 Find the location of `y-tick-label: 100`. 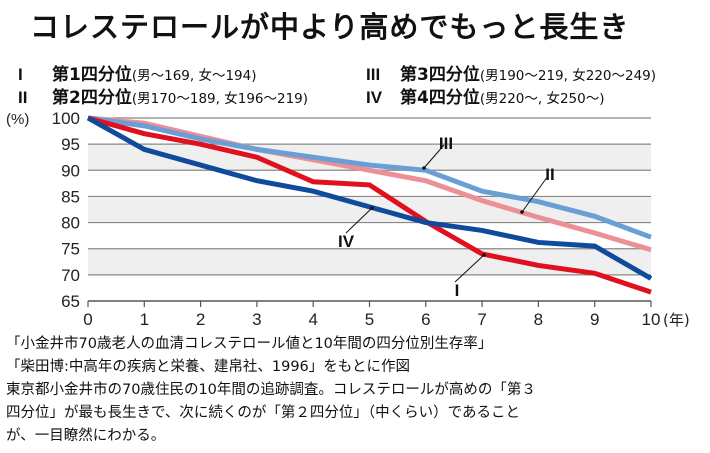

y-tick-label: 100 is located at coordinates (66, 118).